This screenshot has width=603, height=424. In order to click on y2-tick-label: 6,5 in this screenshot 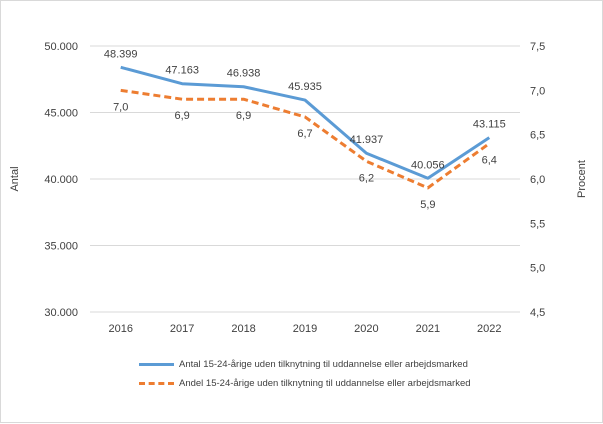, I will do `click(537, 136)`.